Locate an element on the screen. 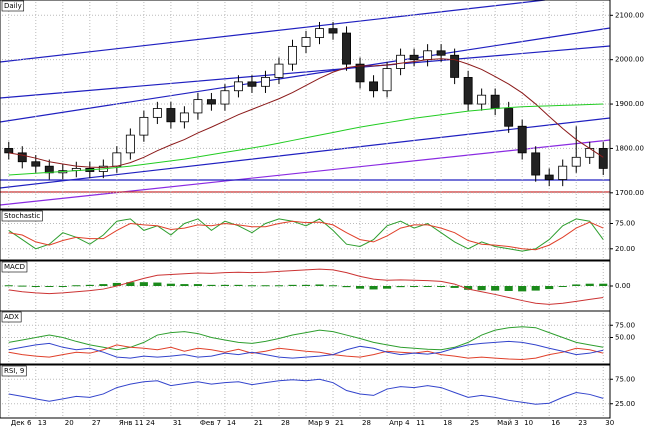 The height and width of the screenshot is (428, 650). y-tick-label: 75.00 is located at coordinates (625, 224).